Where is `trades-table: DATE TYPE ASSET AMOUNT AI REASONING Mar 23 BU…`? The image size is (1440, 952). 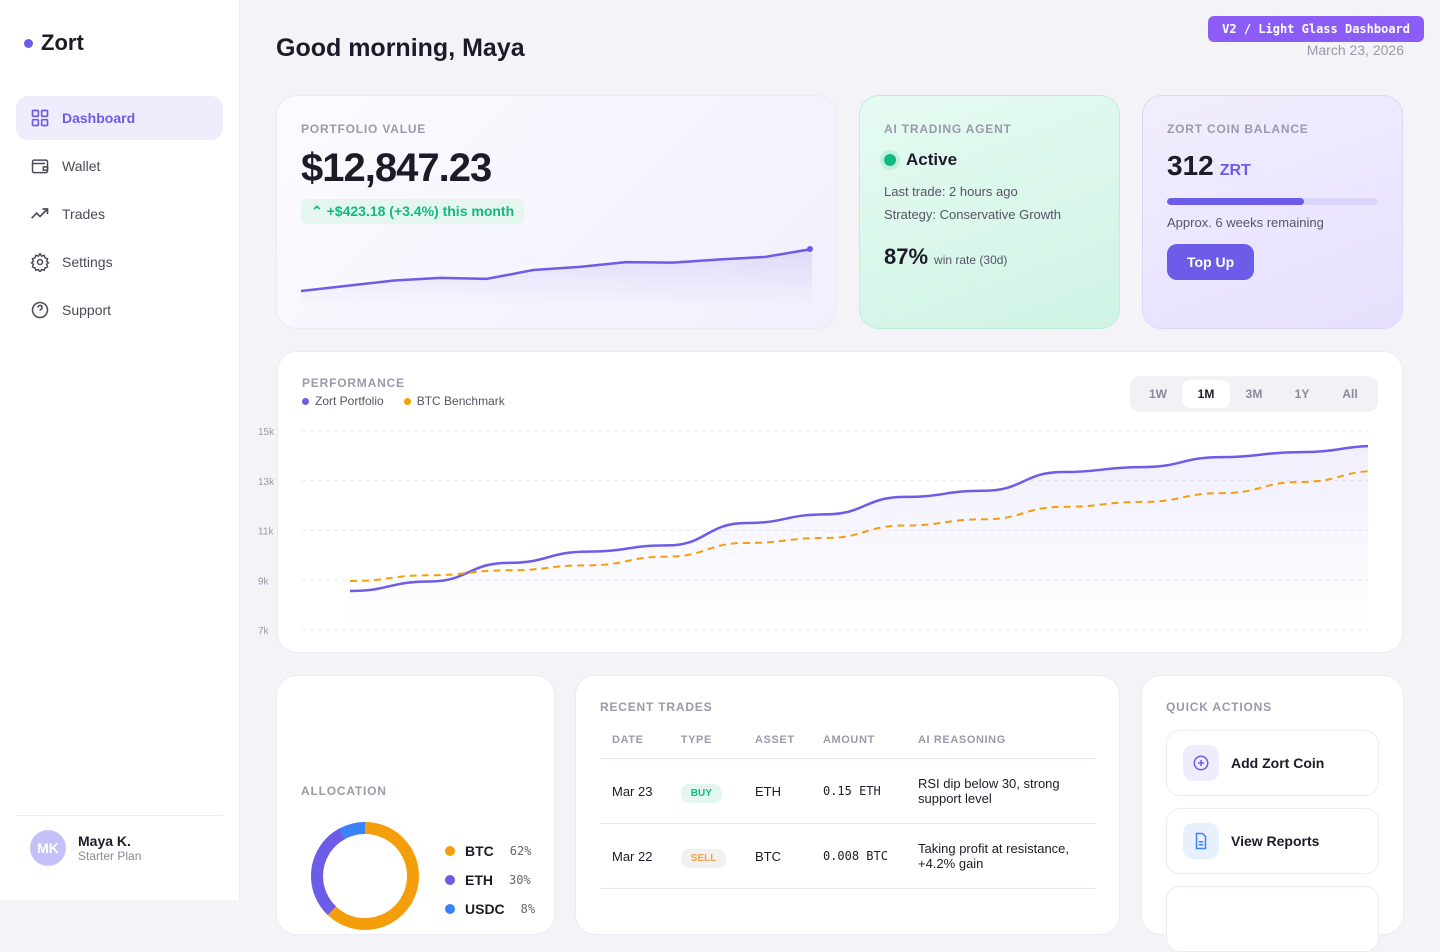 trades-table: DATE TYPE ASSET AMOUNT AI REASONING Mar 23 BU… is located at coordinates (848, 808).